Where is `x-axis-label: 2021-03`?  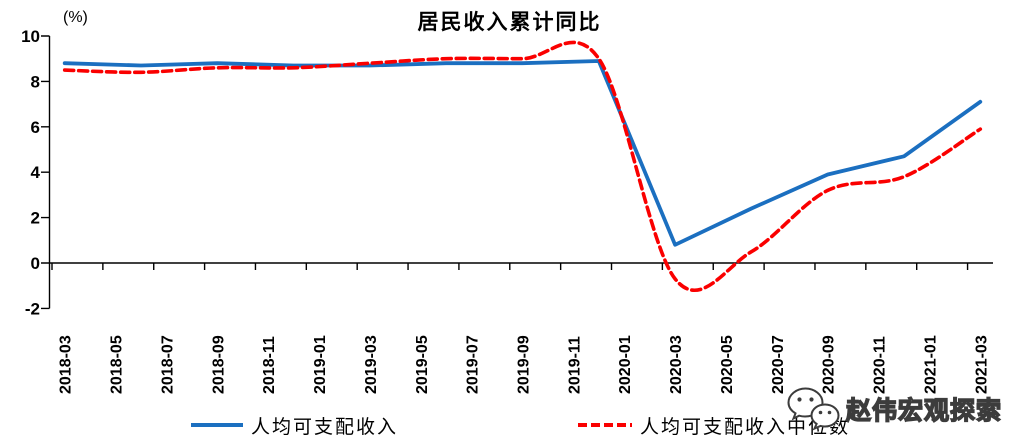
x-axis-label: 2021-03 is located at coordinates (981, 364).